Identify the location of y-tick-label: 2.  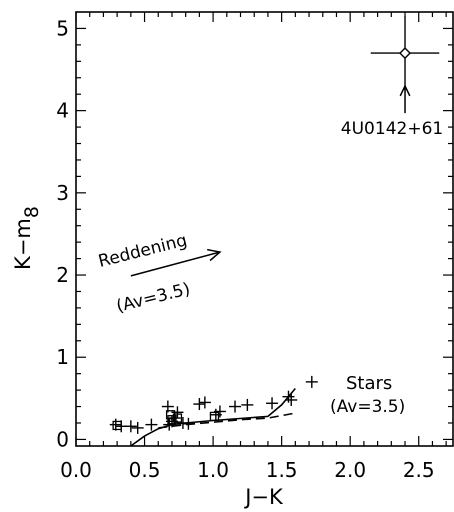
(62, 275).